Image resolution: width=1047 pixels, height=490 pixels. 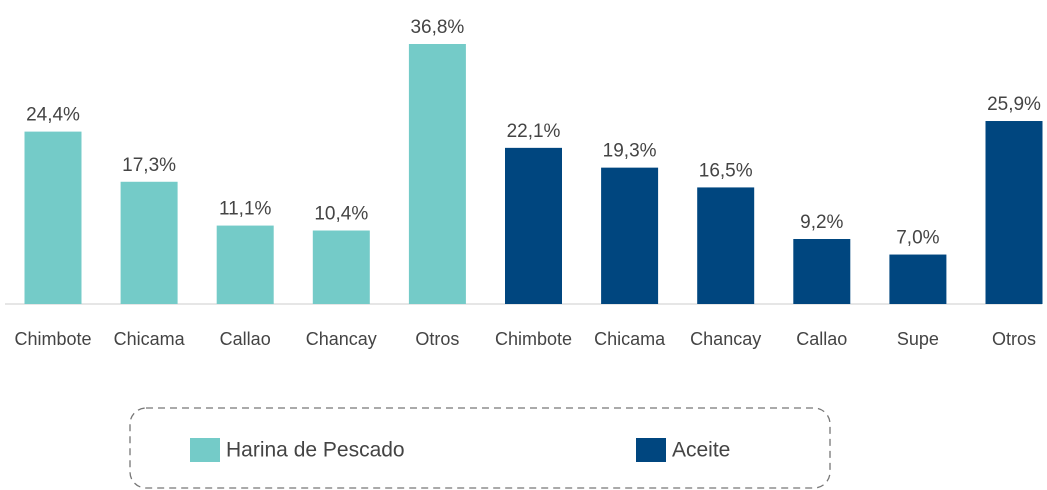 What do you see at coordinates (701, 450) in the screenshot?
I see `legend-label: Aceite` at bounding box center [701, 450].